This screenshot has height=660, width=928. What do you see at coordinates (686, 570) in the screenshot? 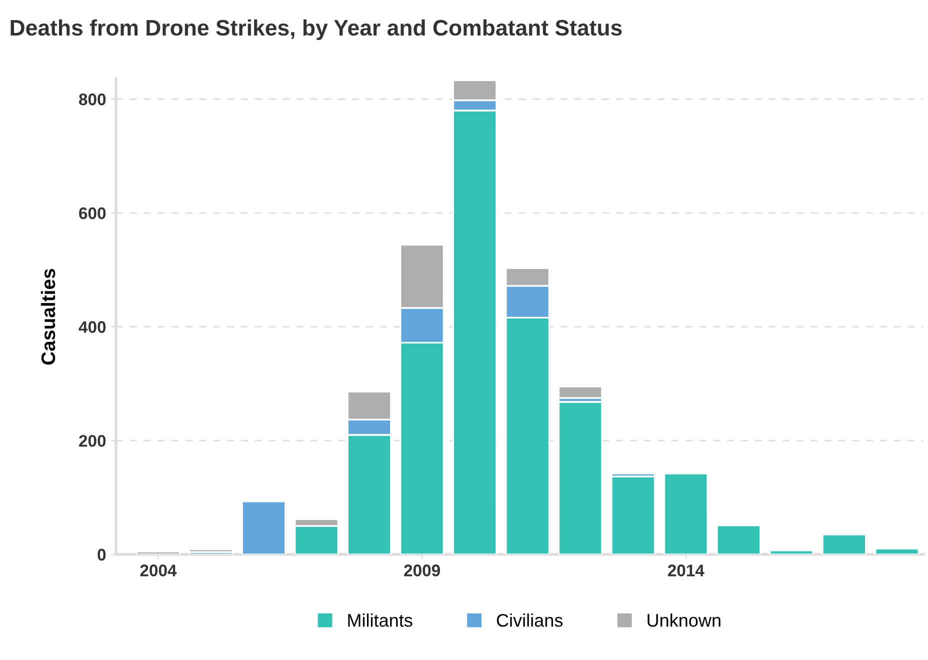
I see `x-tick-label: 2014` at bounding box center [686, 570].